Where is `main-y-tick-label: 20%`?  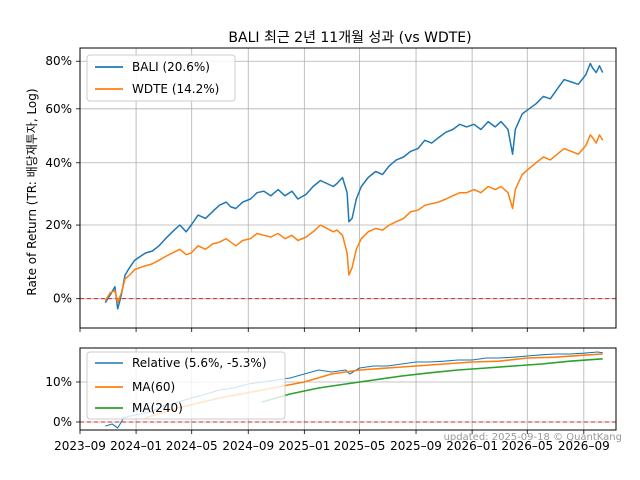 main-y-tick-label: 20% is located at coordinates (58, 225).